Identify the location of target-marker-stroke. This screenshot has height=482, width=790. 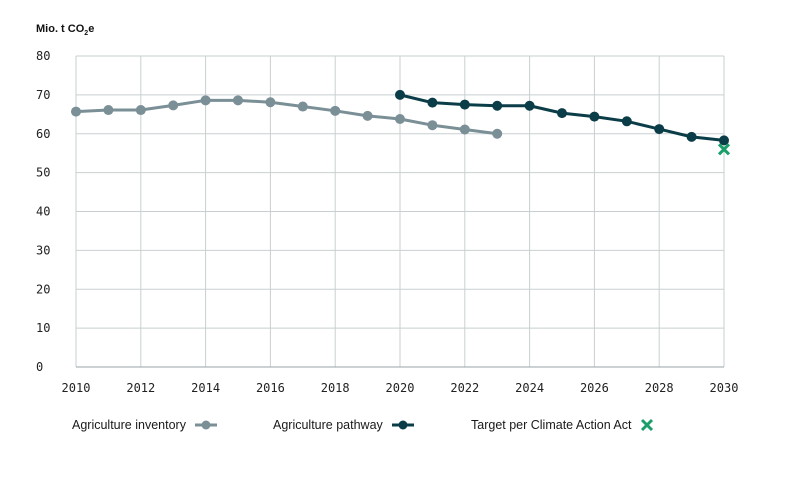
(724, 149).